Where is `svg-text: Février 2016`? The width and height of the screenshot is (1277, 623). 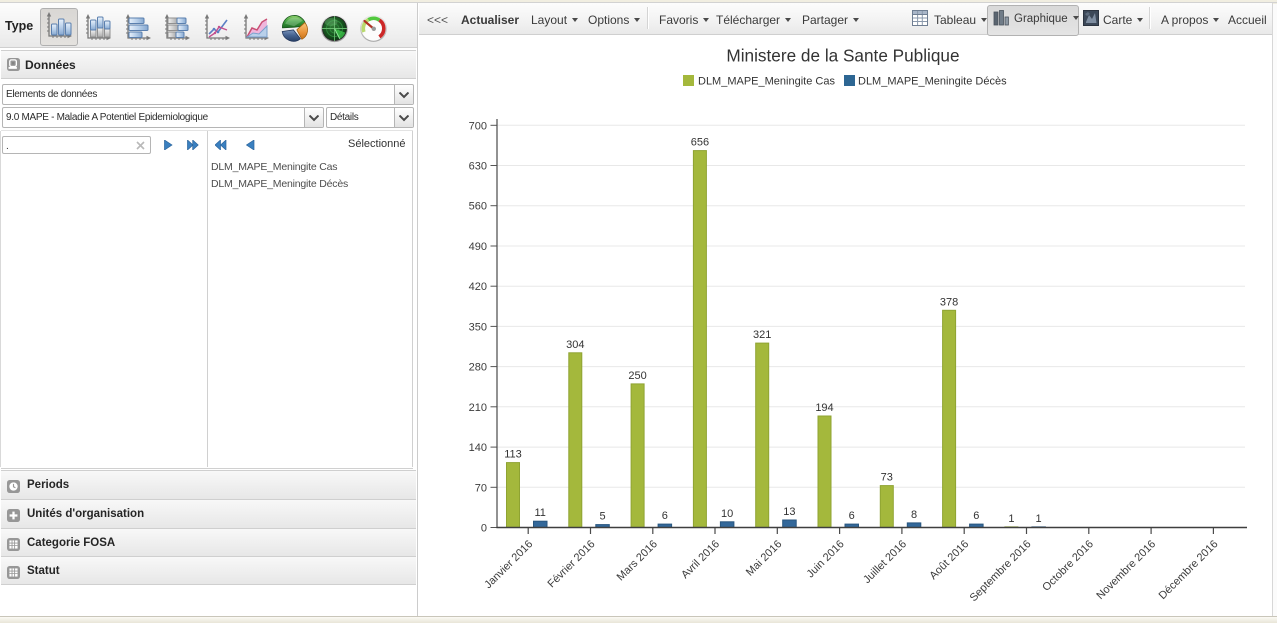
svg-text: Février 2016 is located at coordinates (571, 564).